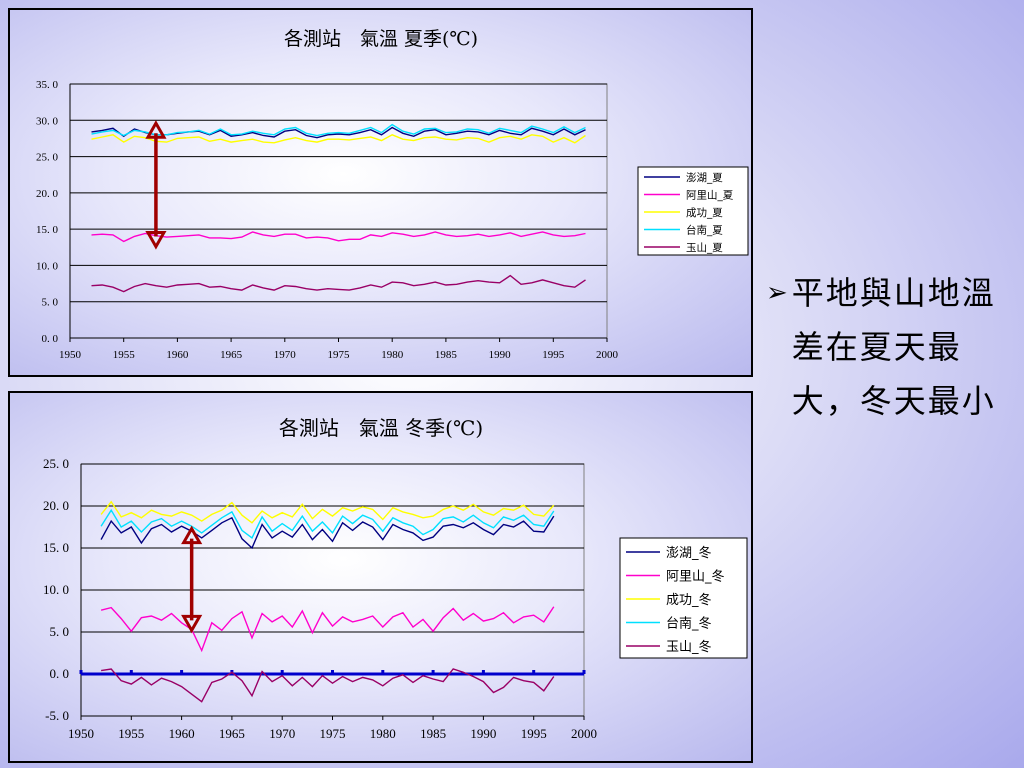 The width and height of the screenshot is (1024, 768). What do you see at coordinates (704, 229) in the screenshot?
I see `legend-label: 台南_夏` at bounding box center [704, 229].